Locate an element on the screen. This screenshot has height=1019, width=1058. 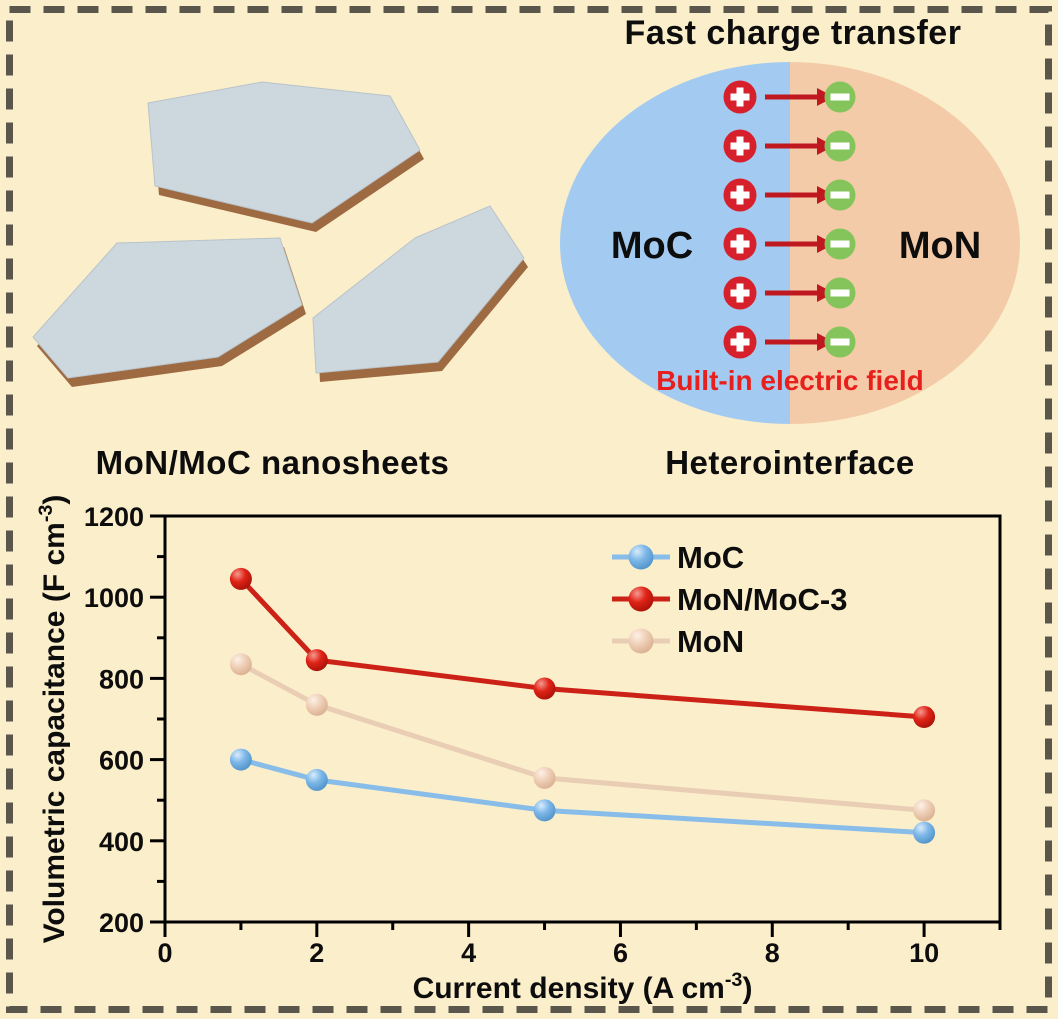
legend-item-MoC: MoC is located at coordinates (678, 557).